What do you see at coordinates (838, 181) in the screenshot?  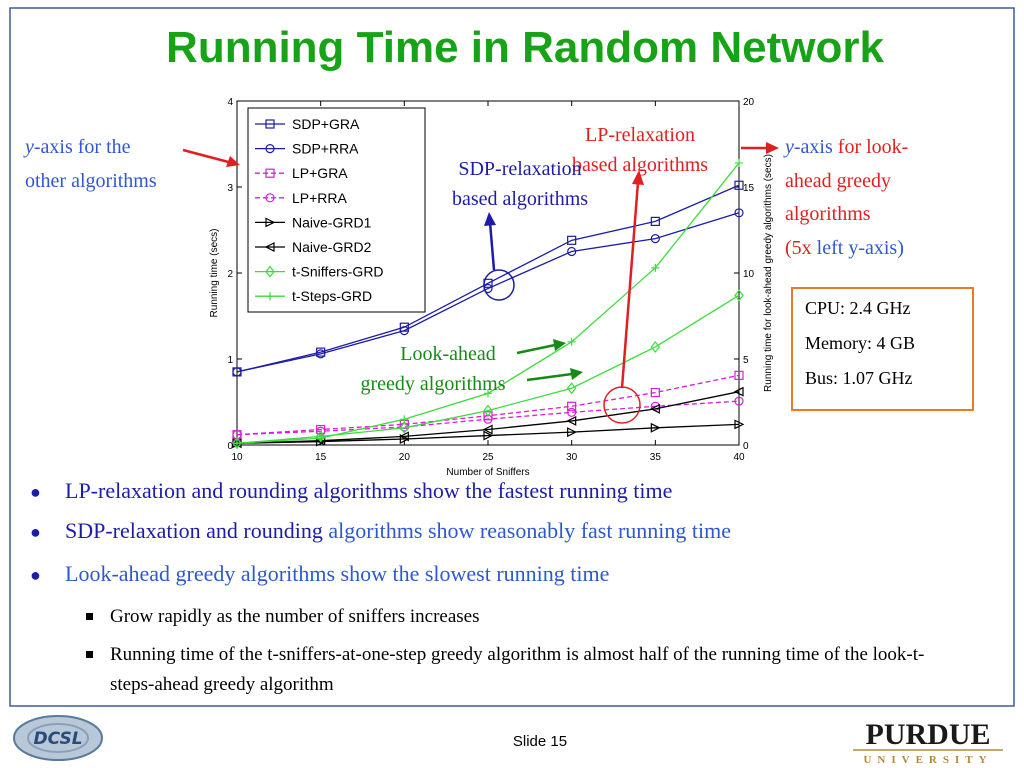 I see `right-axis-note: ahead greedy` at bounding box center [838, 181].